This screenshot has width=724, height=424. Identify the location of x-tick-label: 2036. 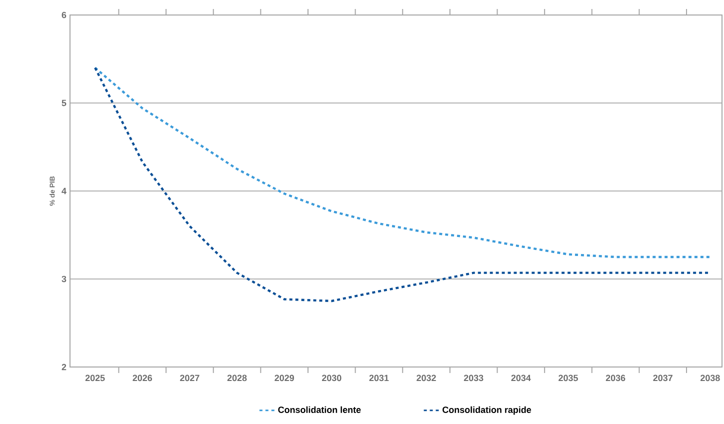
(616, 378).